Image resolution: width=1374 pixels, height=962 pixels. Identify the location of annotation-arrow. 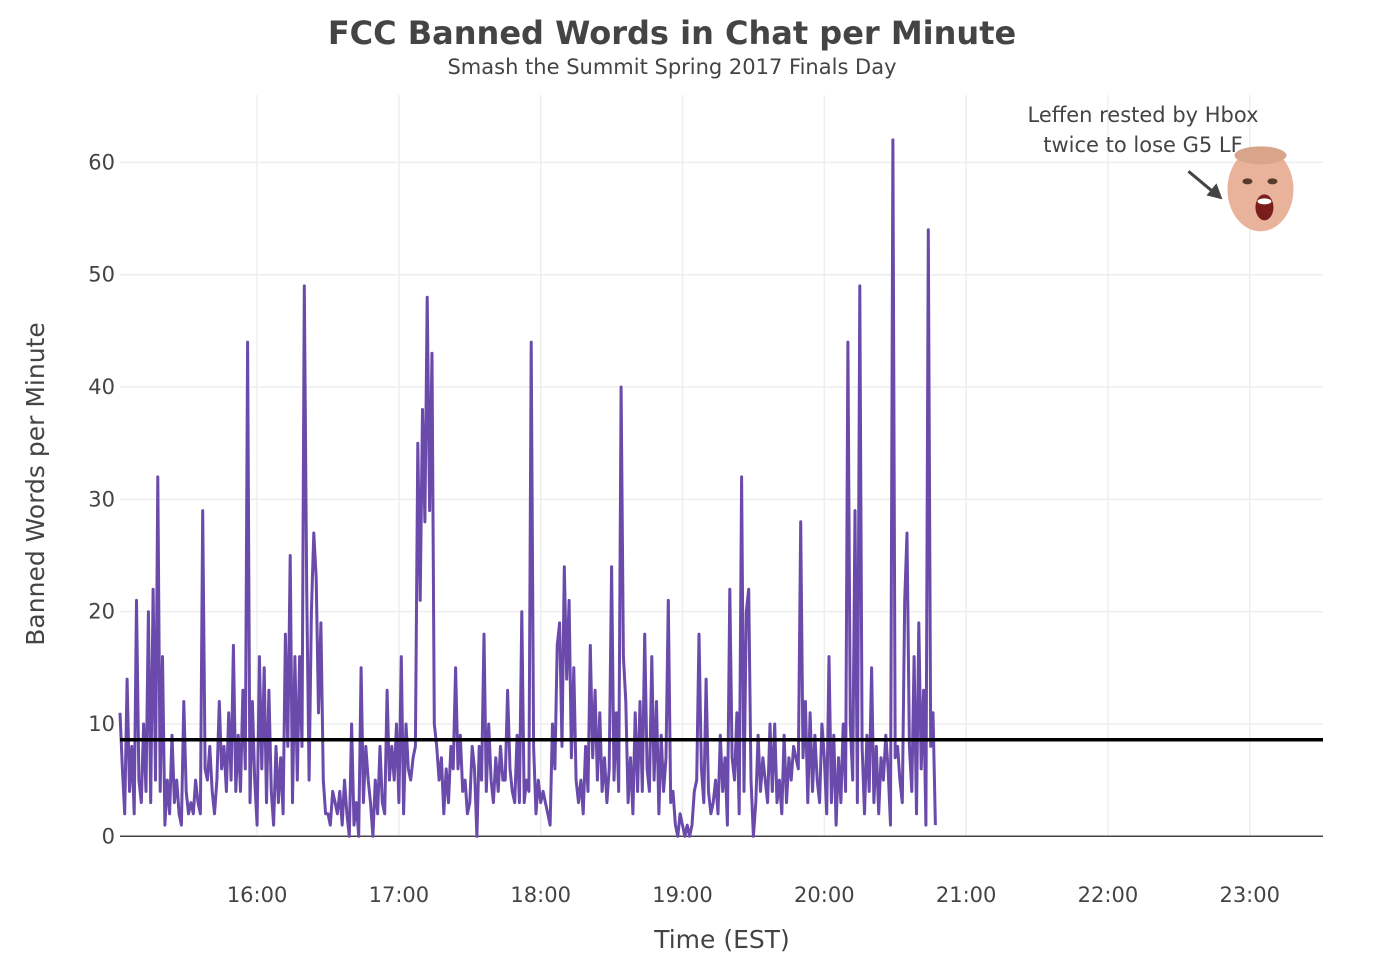
(1205, 185).